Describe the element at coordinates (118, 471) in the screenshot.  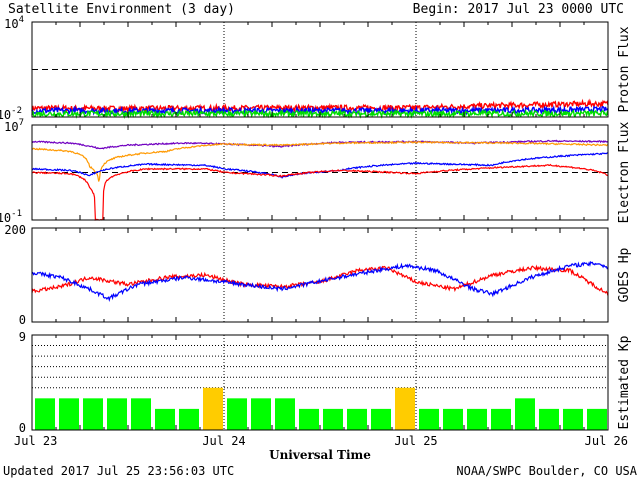
I see `updated-timestamp: Updated 2017 Jul 25 23:56:03 UTC` at that location.